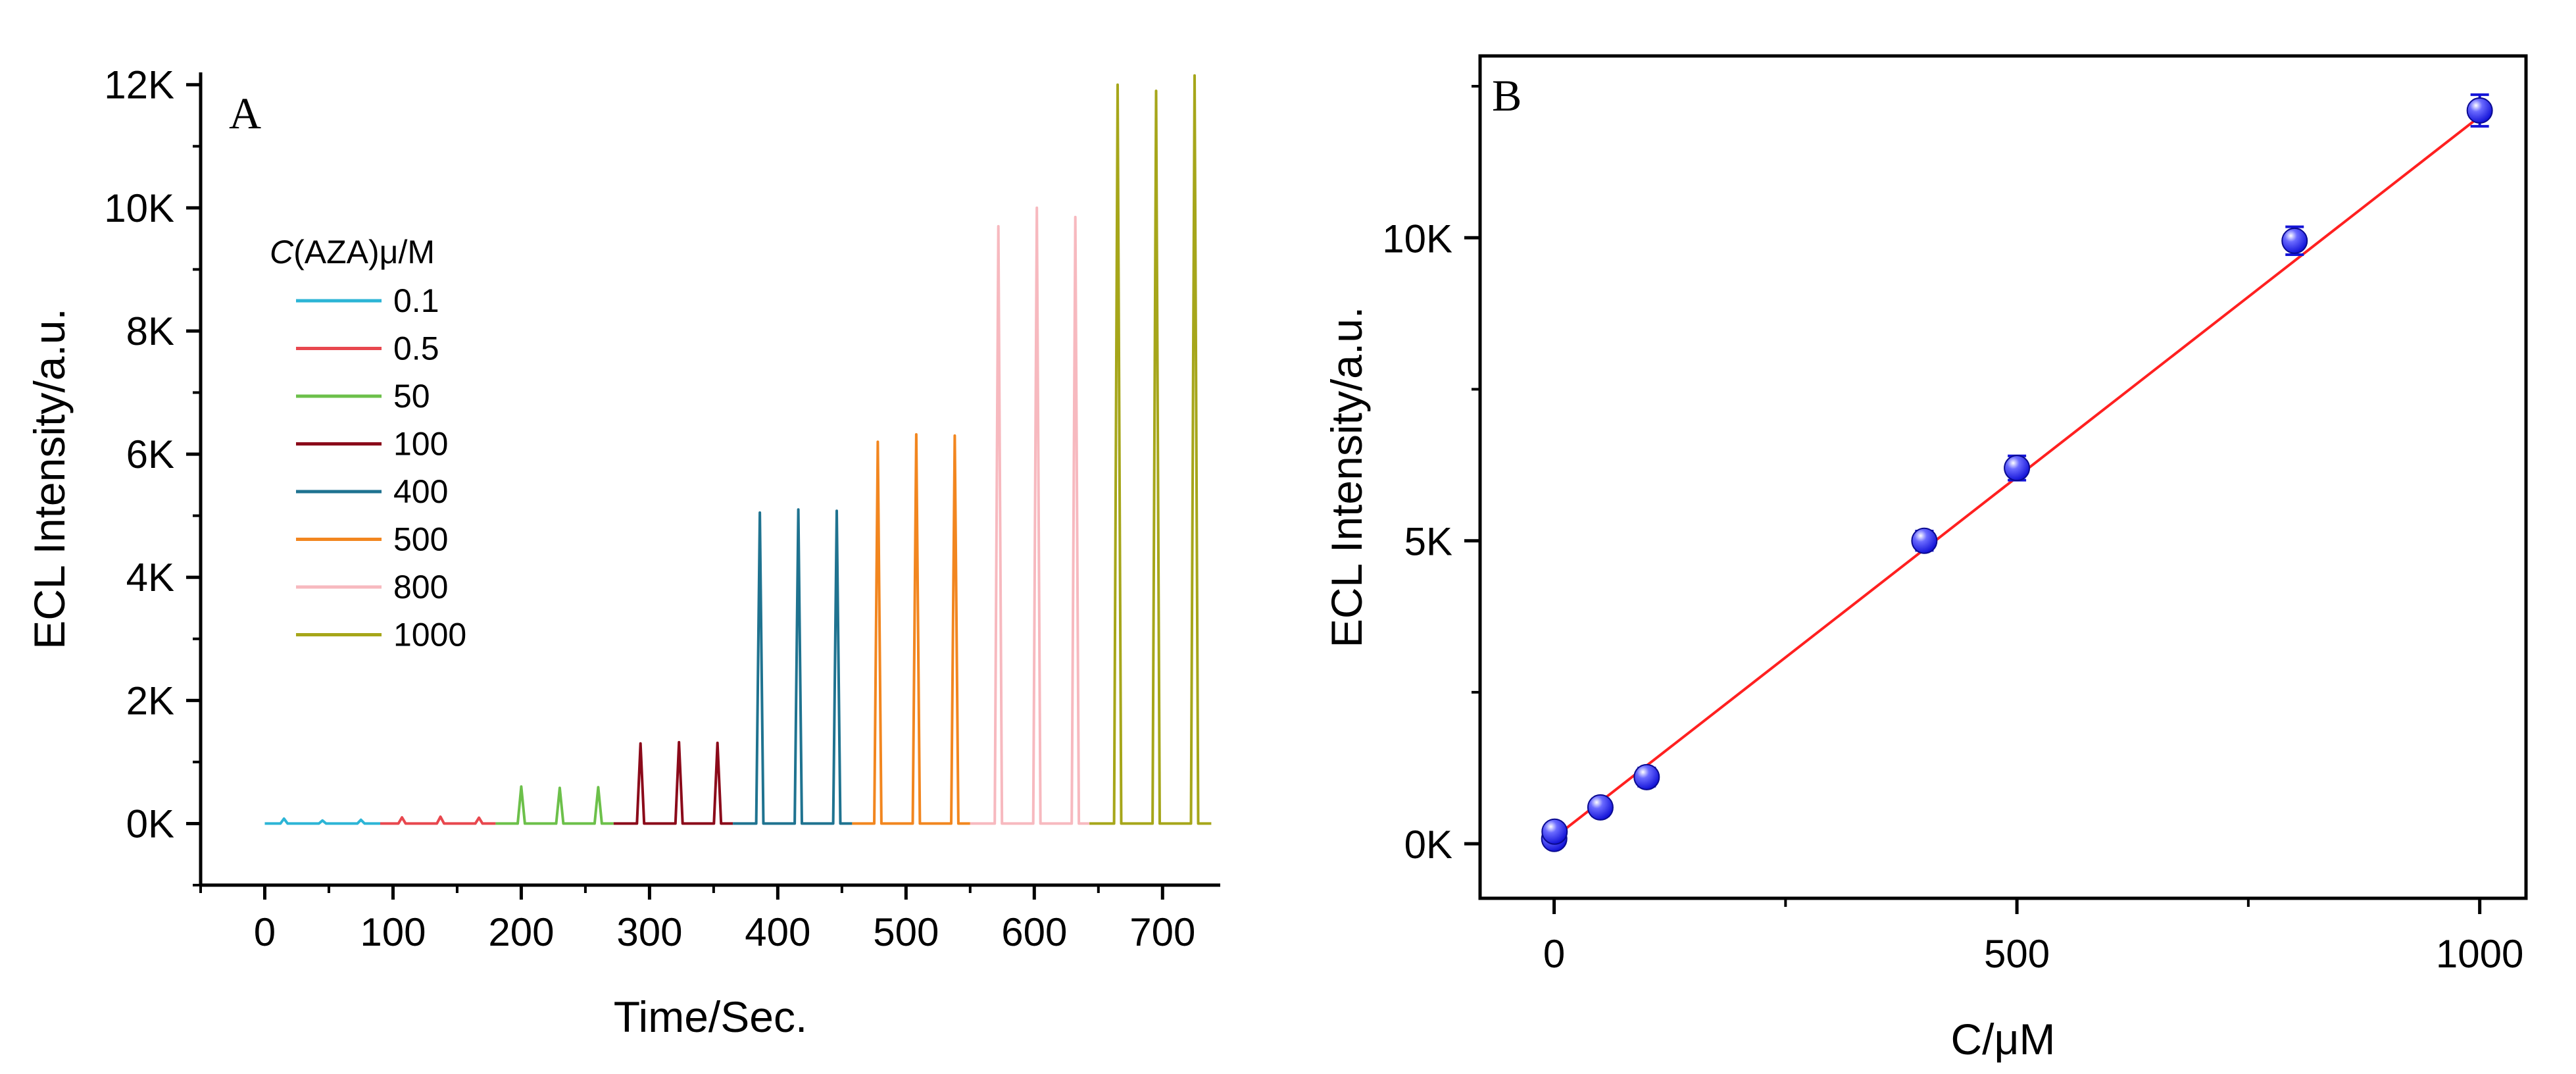 The image size is (2576, 1074). What do you see at coordinates (1417, 239) in the screenshot?
I see `panel-b-y-tick-label: 10K` at bounding box center [1417, 239].